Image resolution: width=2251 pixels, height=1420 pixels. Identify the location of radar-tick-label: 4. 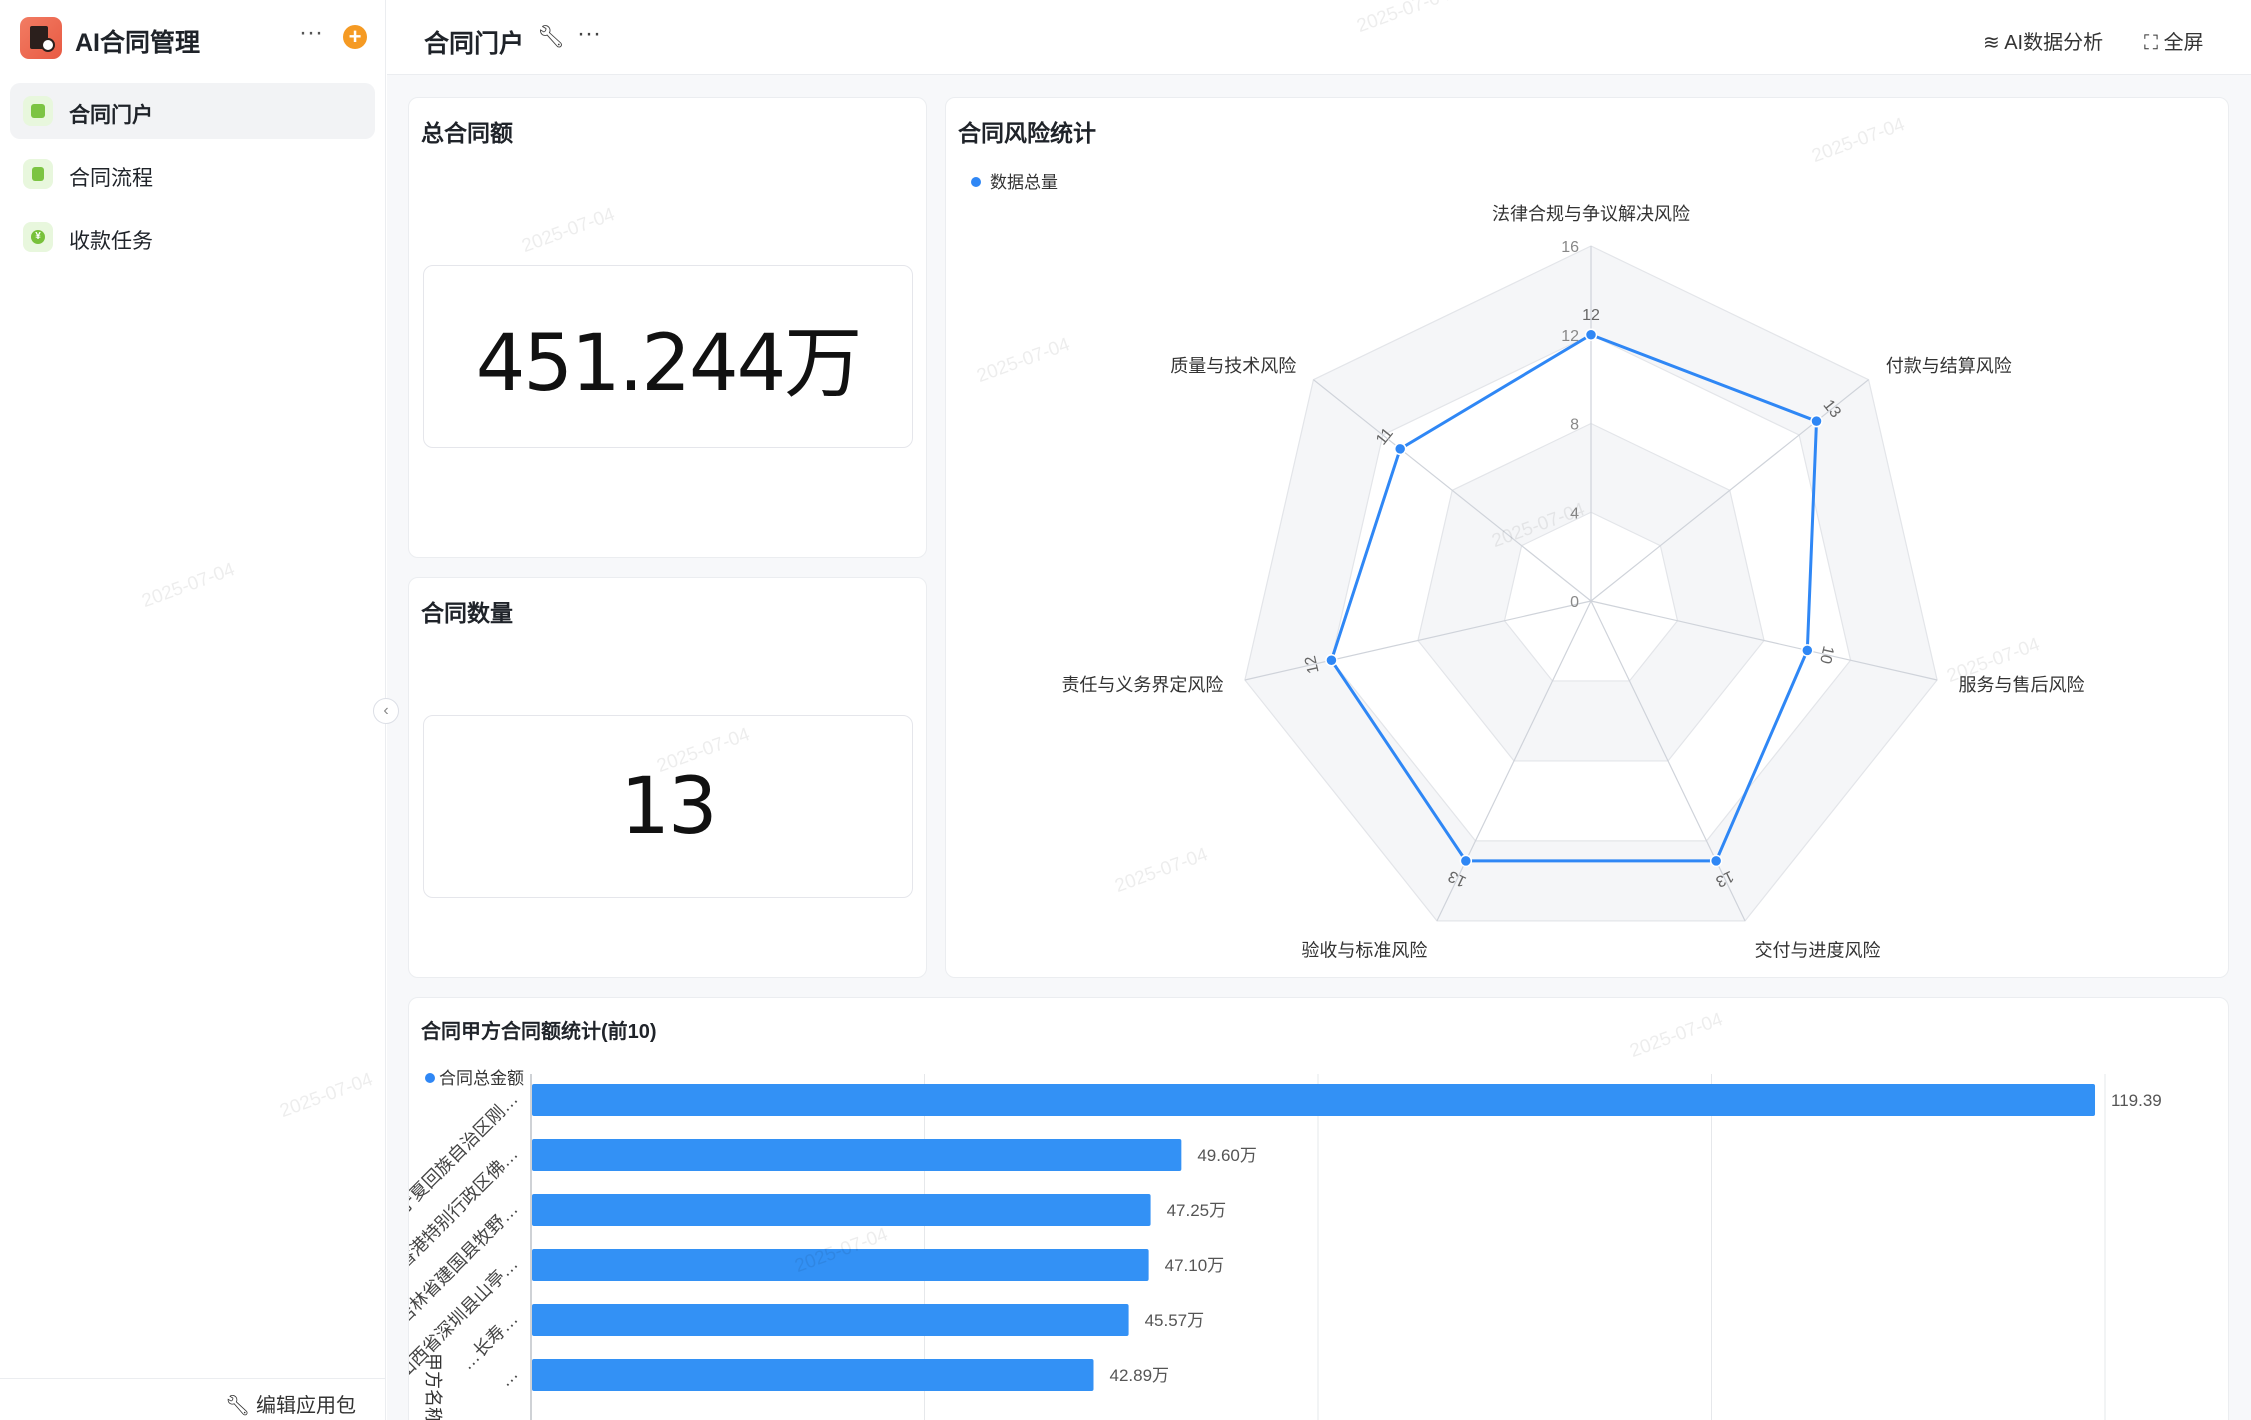
(1574, 513).